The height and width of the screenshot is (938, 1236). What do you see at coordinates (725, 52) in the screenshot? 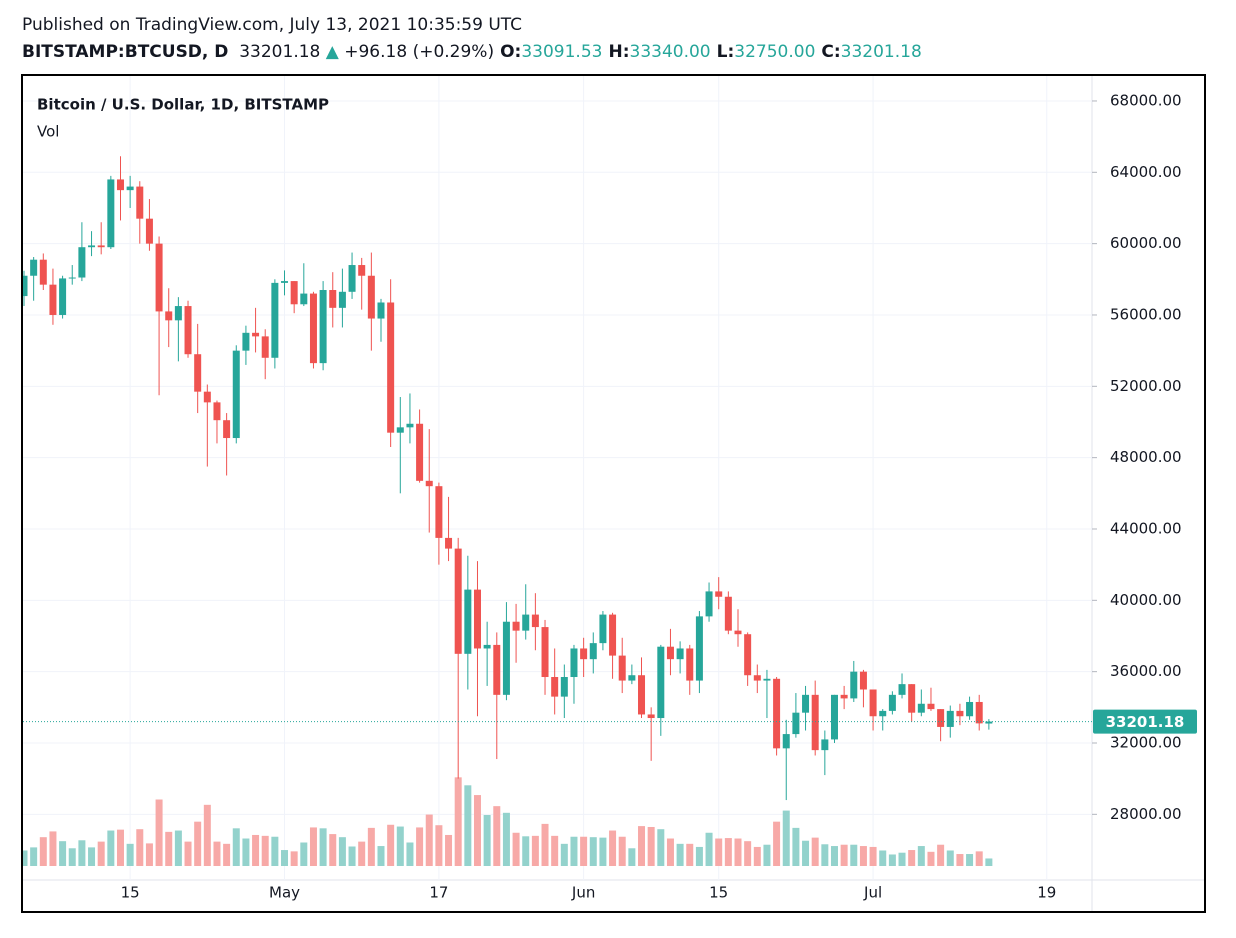
I see `ohlc-label: L:` at bounding box center [725, 52].